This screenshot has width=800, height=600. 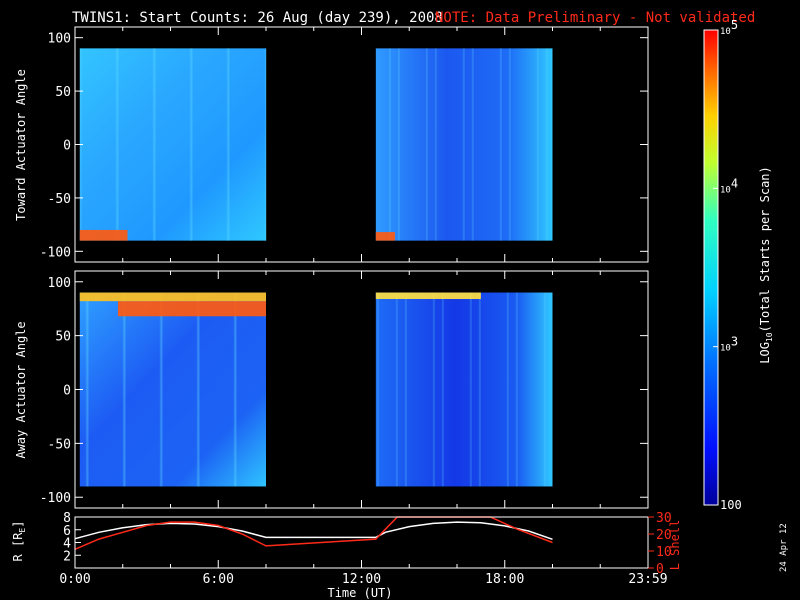 What do you see at coordinates (660, 569) in the screenshot?
I see `right-tick-label: 0` at bounding box center [660, 569].